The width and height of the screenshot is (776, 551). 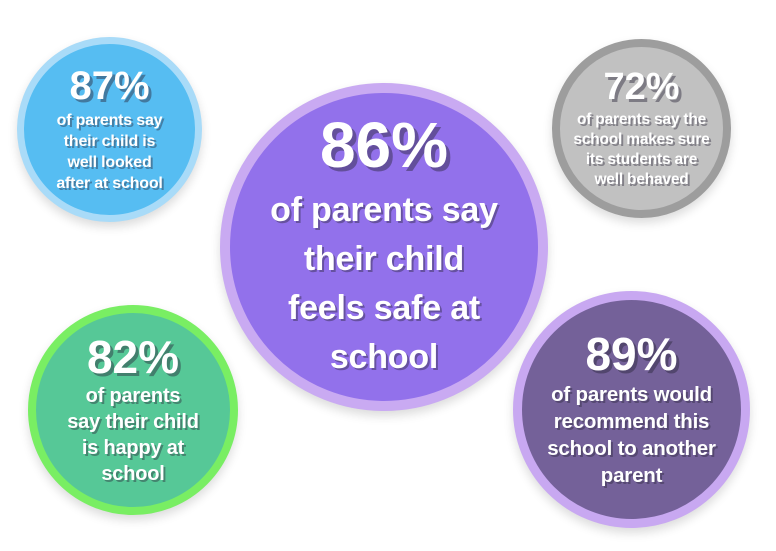 What do you see at coordinates (109, 141) in the screenshot?
I see `stat-text-line: their child is` at bounding box center [109, 141].